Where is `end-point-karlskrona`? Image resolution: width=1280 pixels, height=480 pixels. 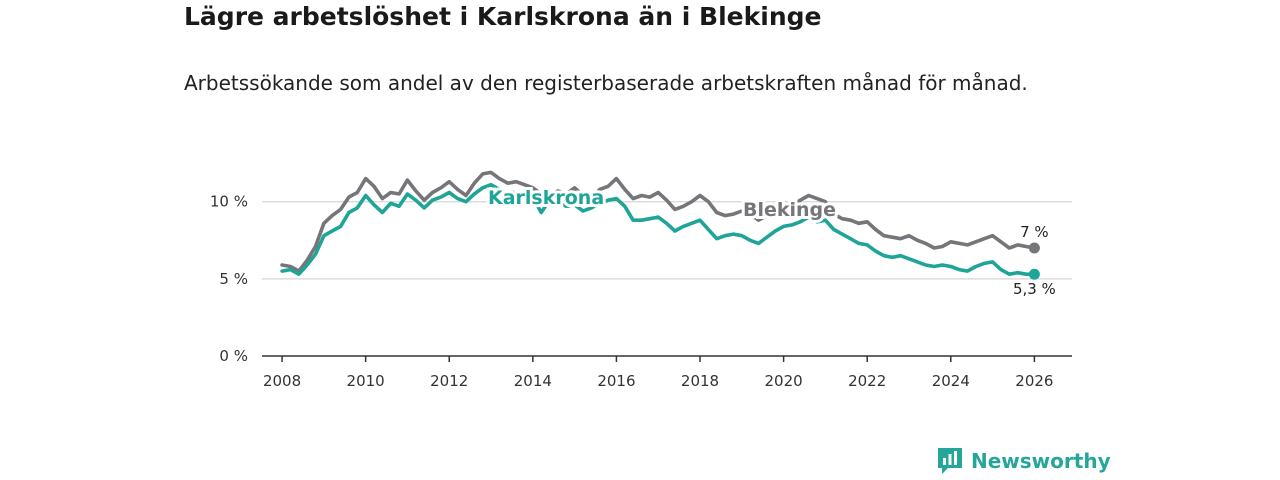
end-point-karlskrona is located at coordinates (1034, 274).